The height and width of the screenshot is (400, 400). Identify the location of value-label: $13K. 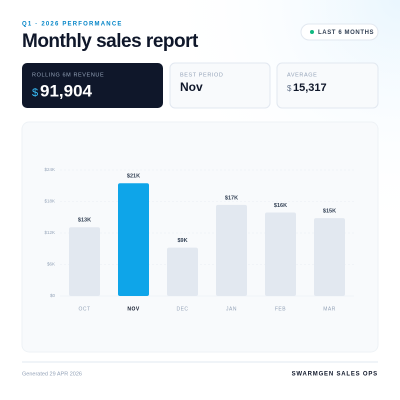
(84, 221).